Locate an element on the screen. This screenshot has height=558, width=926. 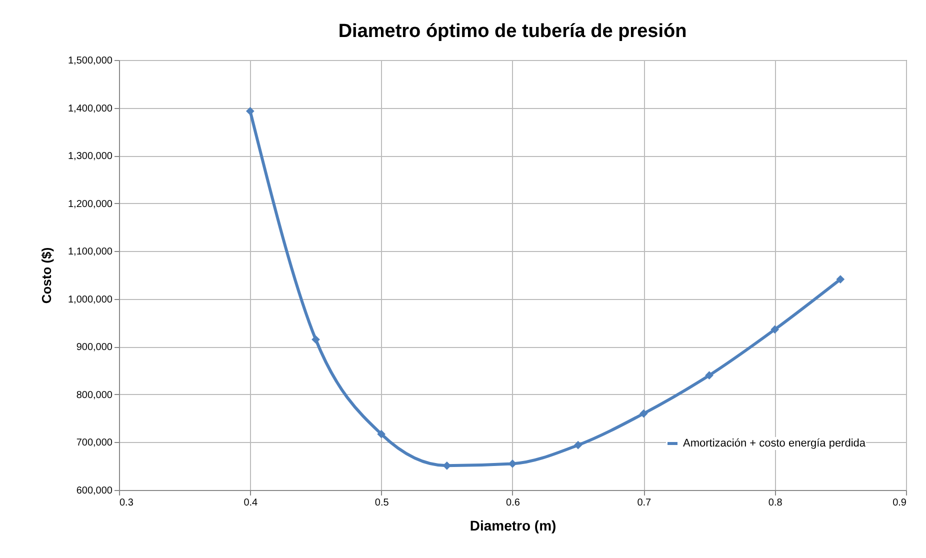
y-tick-label: 1,500,000 is located at coordinates (90, 61).